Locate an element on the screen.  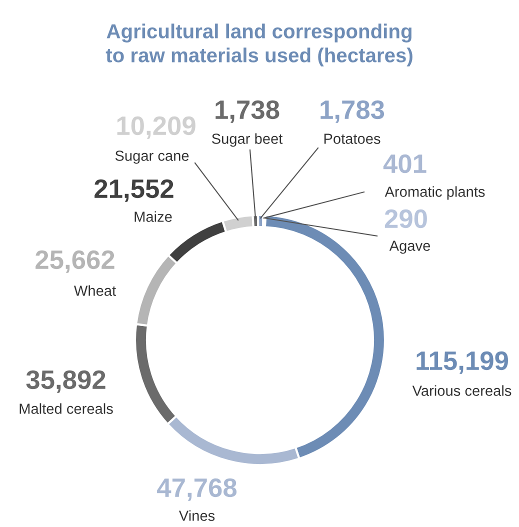
data-label: 21,552 is located at coordinates (134, 190).